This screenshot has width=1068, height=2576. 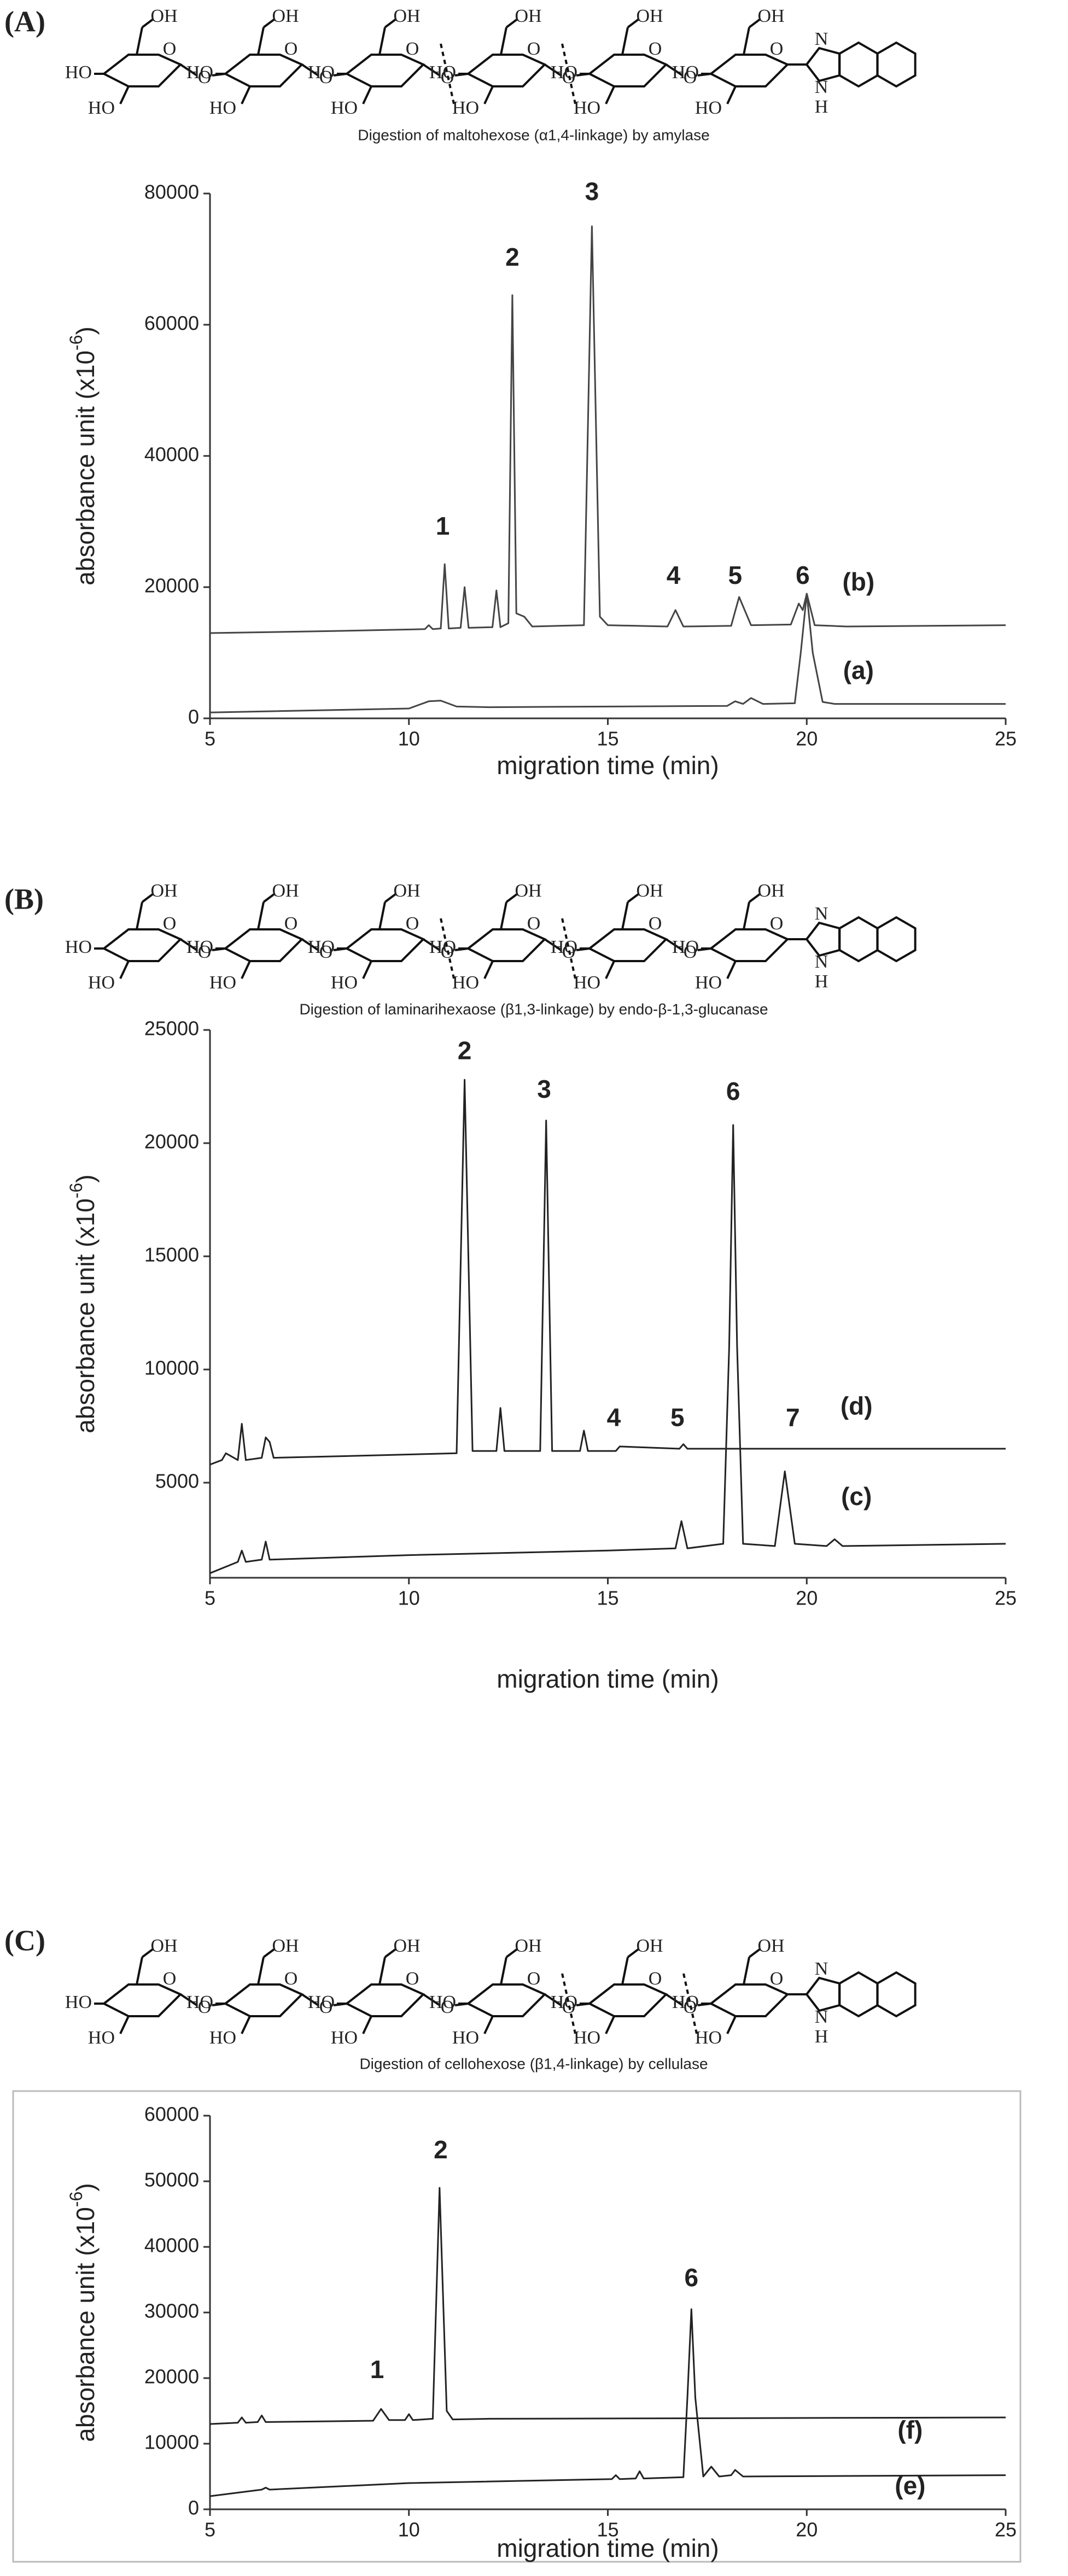 I want to click on y-tick-label: 5000, so click(x=177, y=1481).